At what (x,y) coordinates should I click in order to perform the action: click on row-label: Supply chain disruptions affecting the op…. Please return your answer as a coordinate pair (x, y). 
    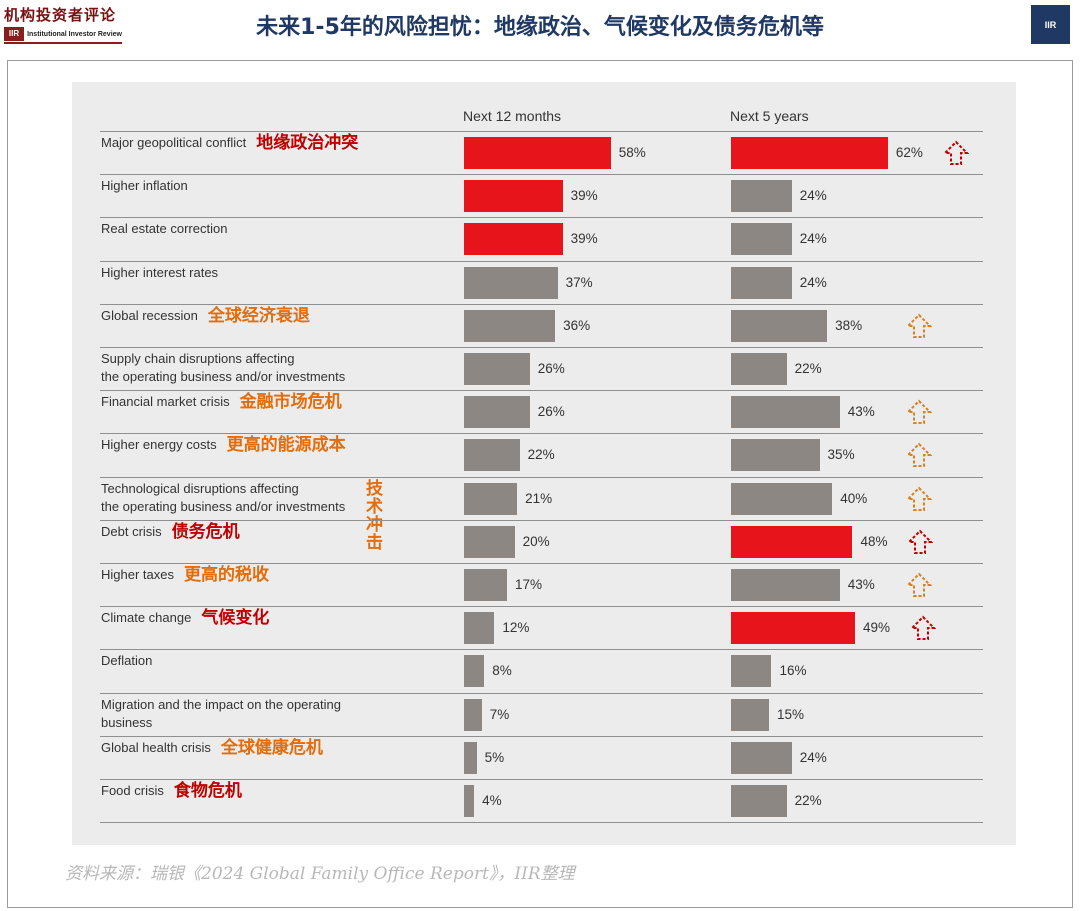
    Looking at the image, I should click on (223, 368).